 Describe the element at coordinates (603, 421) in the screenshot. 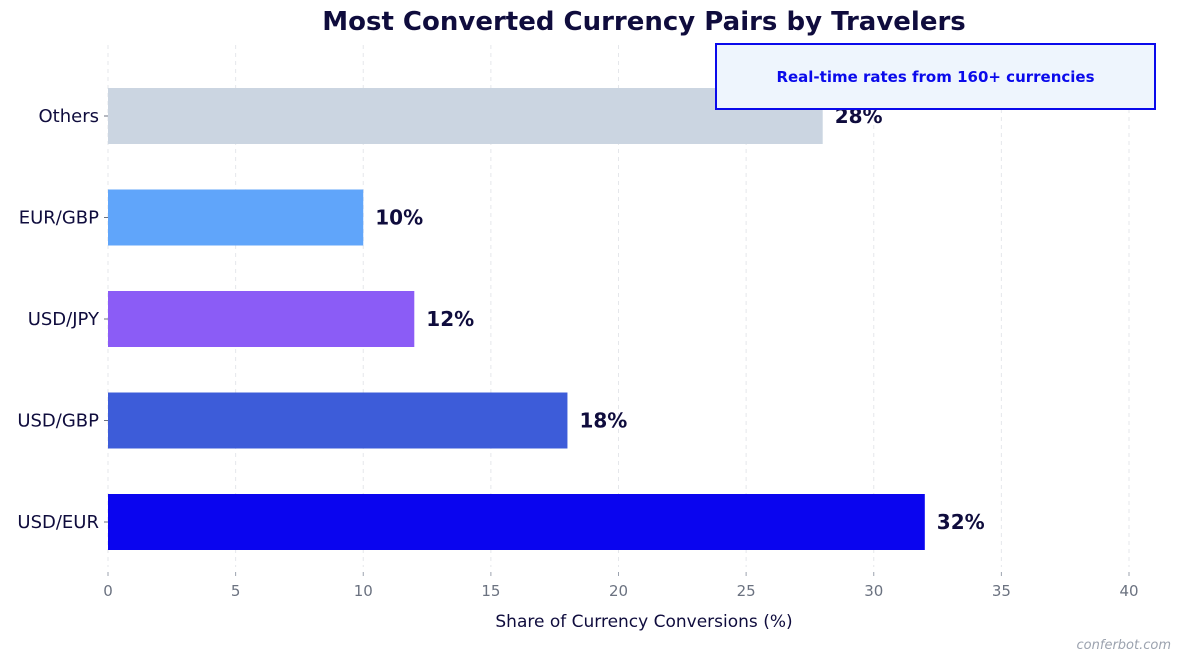

I see `data-label: 18%` at that location.